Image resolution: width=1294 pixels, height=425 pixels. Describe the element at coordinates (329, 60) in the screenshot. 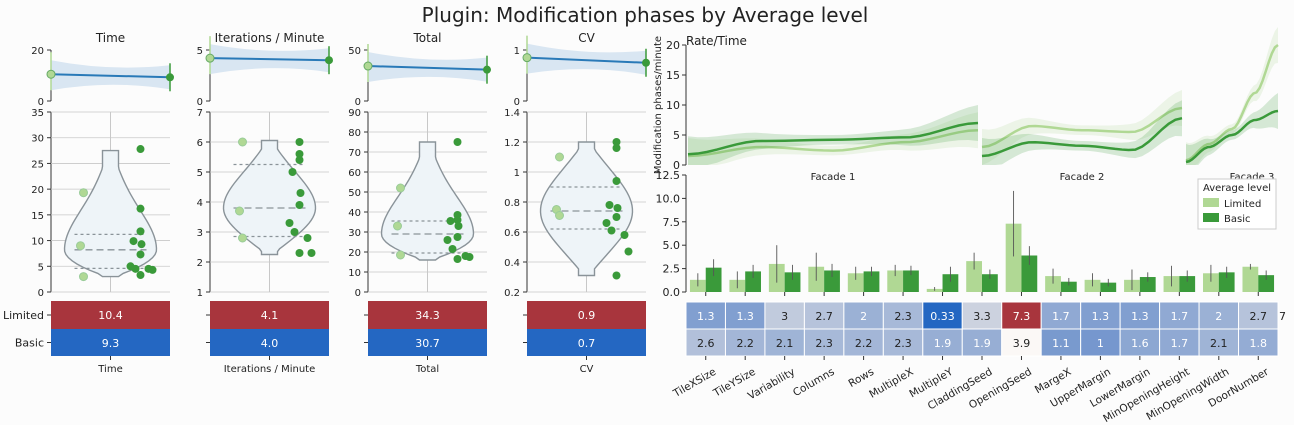

I see `trend-basic-point` at that location.